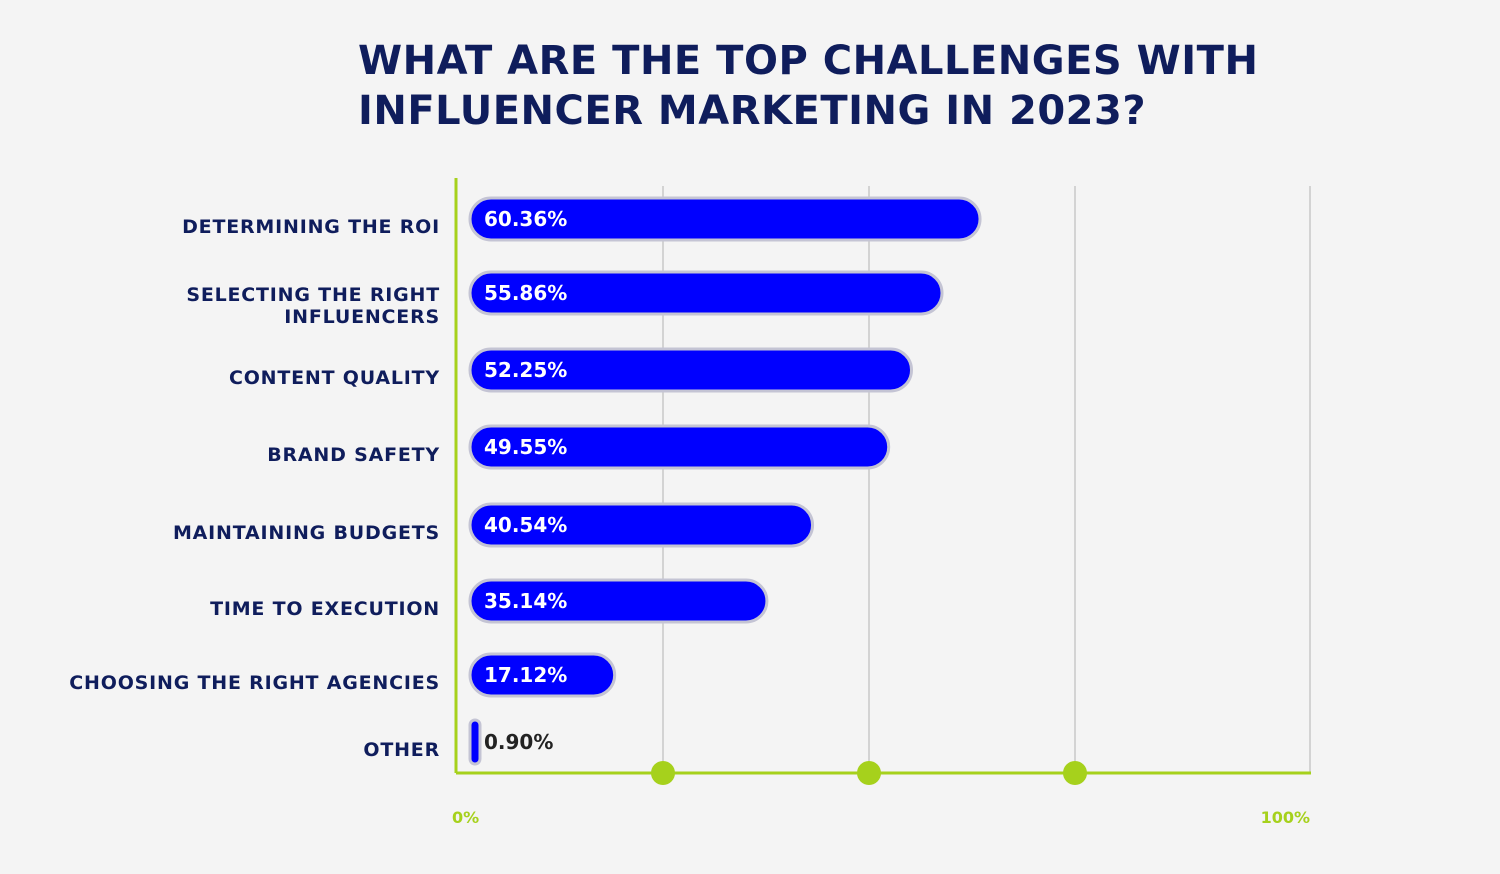 The image size is (1500, 874). Describe the element at coordinates (525, 601) in the screenshot. I see `value-label: 35.14%` at that location.